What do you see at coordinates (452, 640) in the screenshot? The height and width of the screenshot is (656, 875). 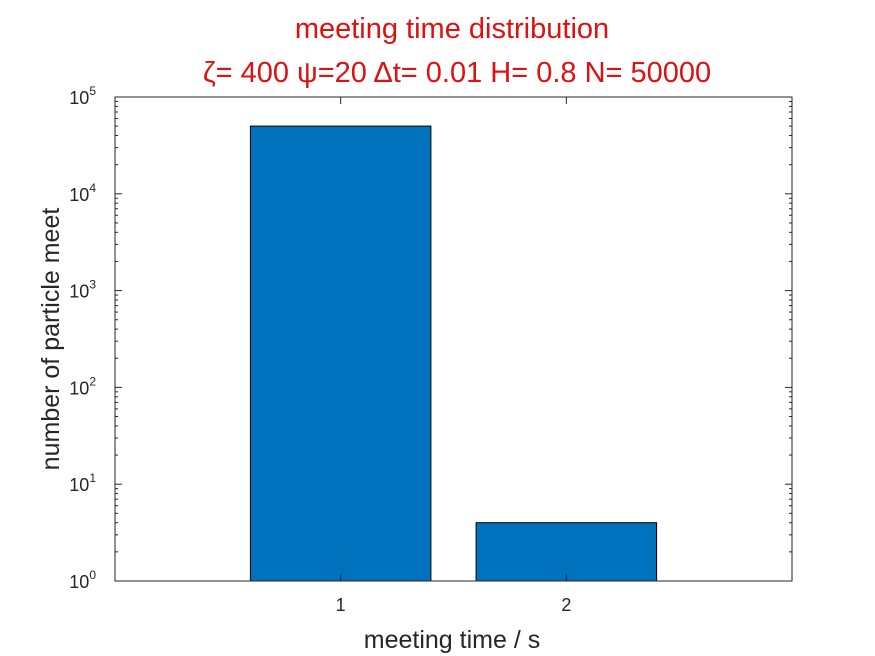 I see `x-axis-label: meeting time / s` at bounding box center [452, 640].